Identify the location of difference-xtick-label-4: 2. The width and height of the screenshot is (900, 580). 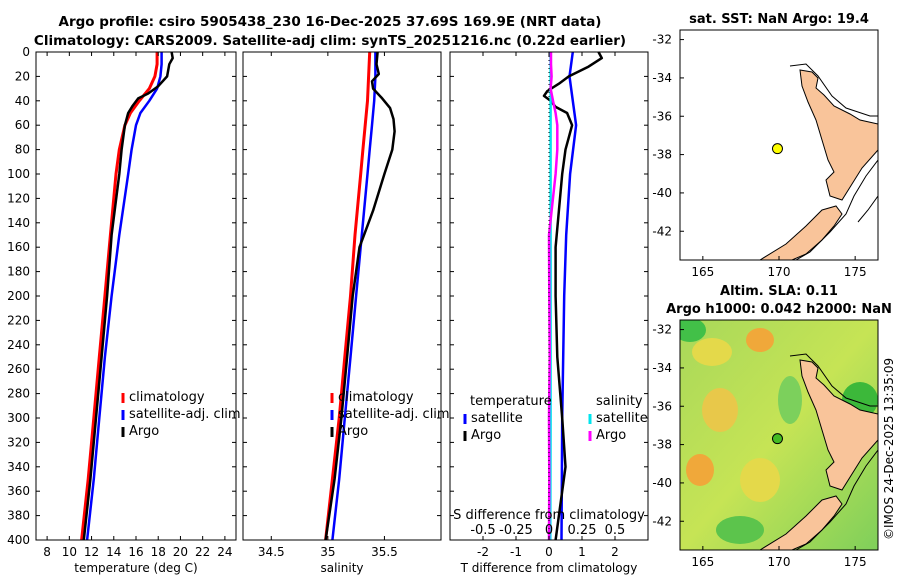
(615, 552).